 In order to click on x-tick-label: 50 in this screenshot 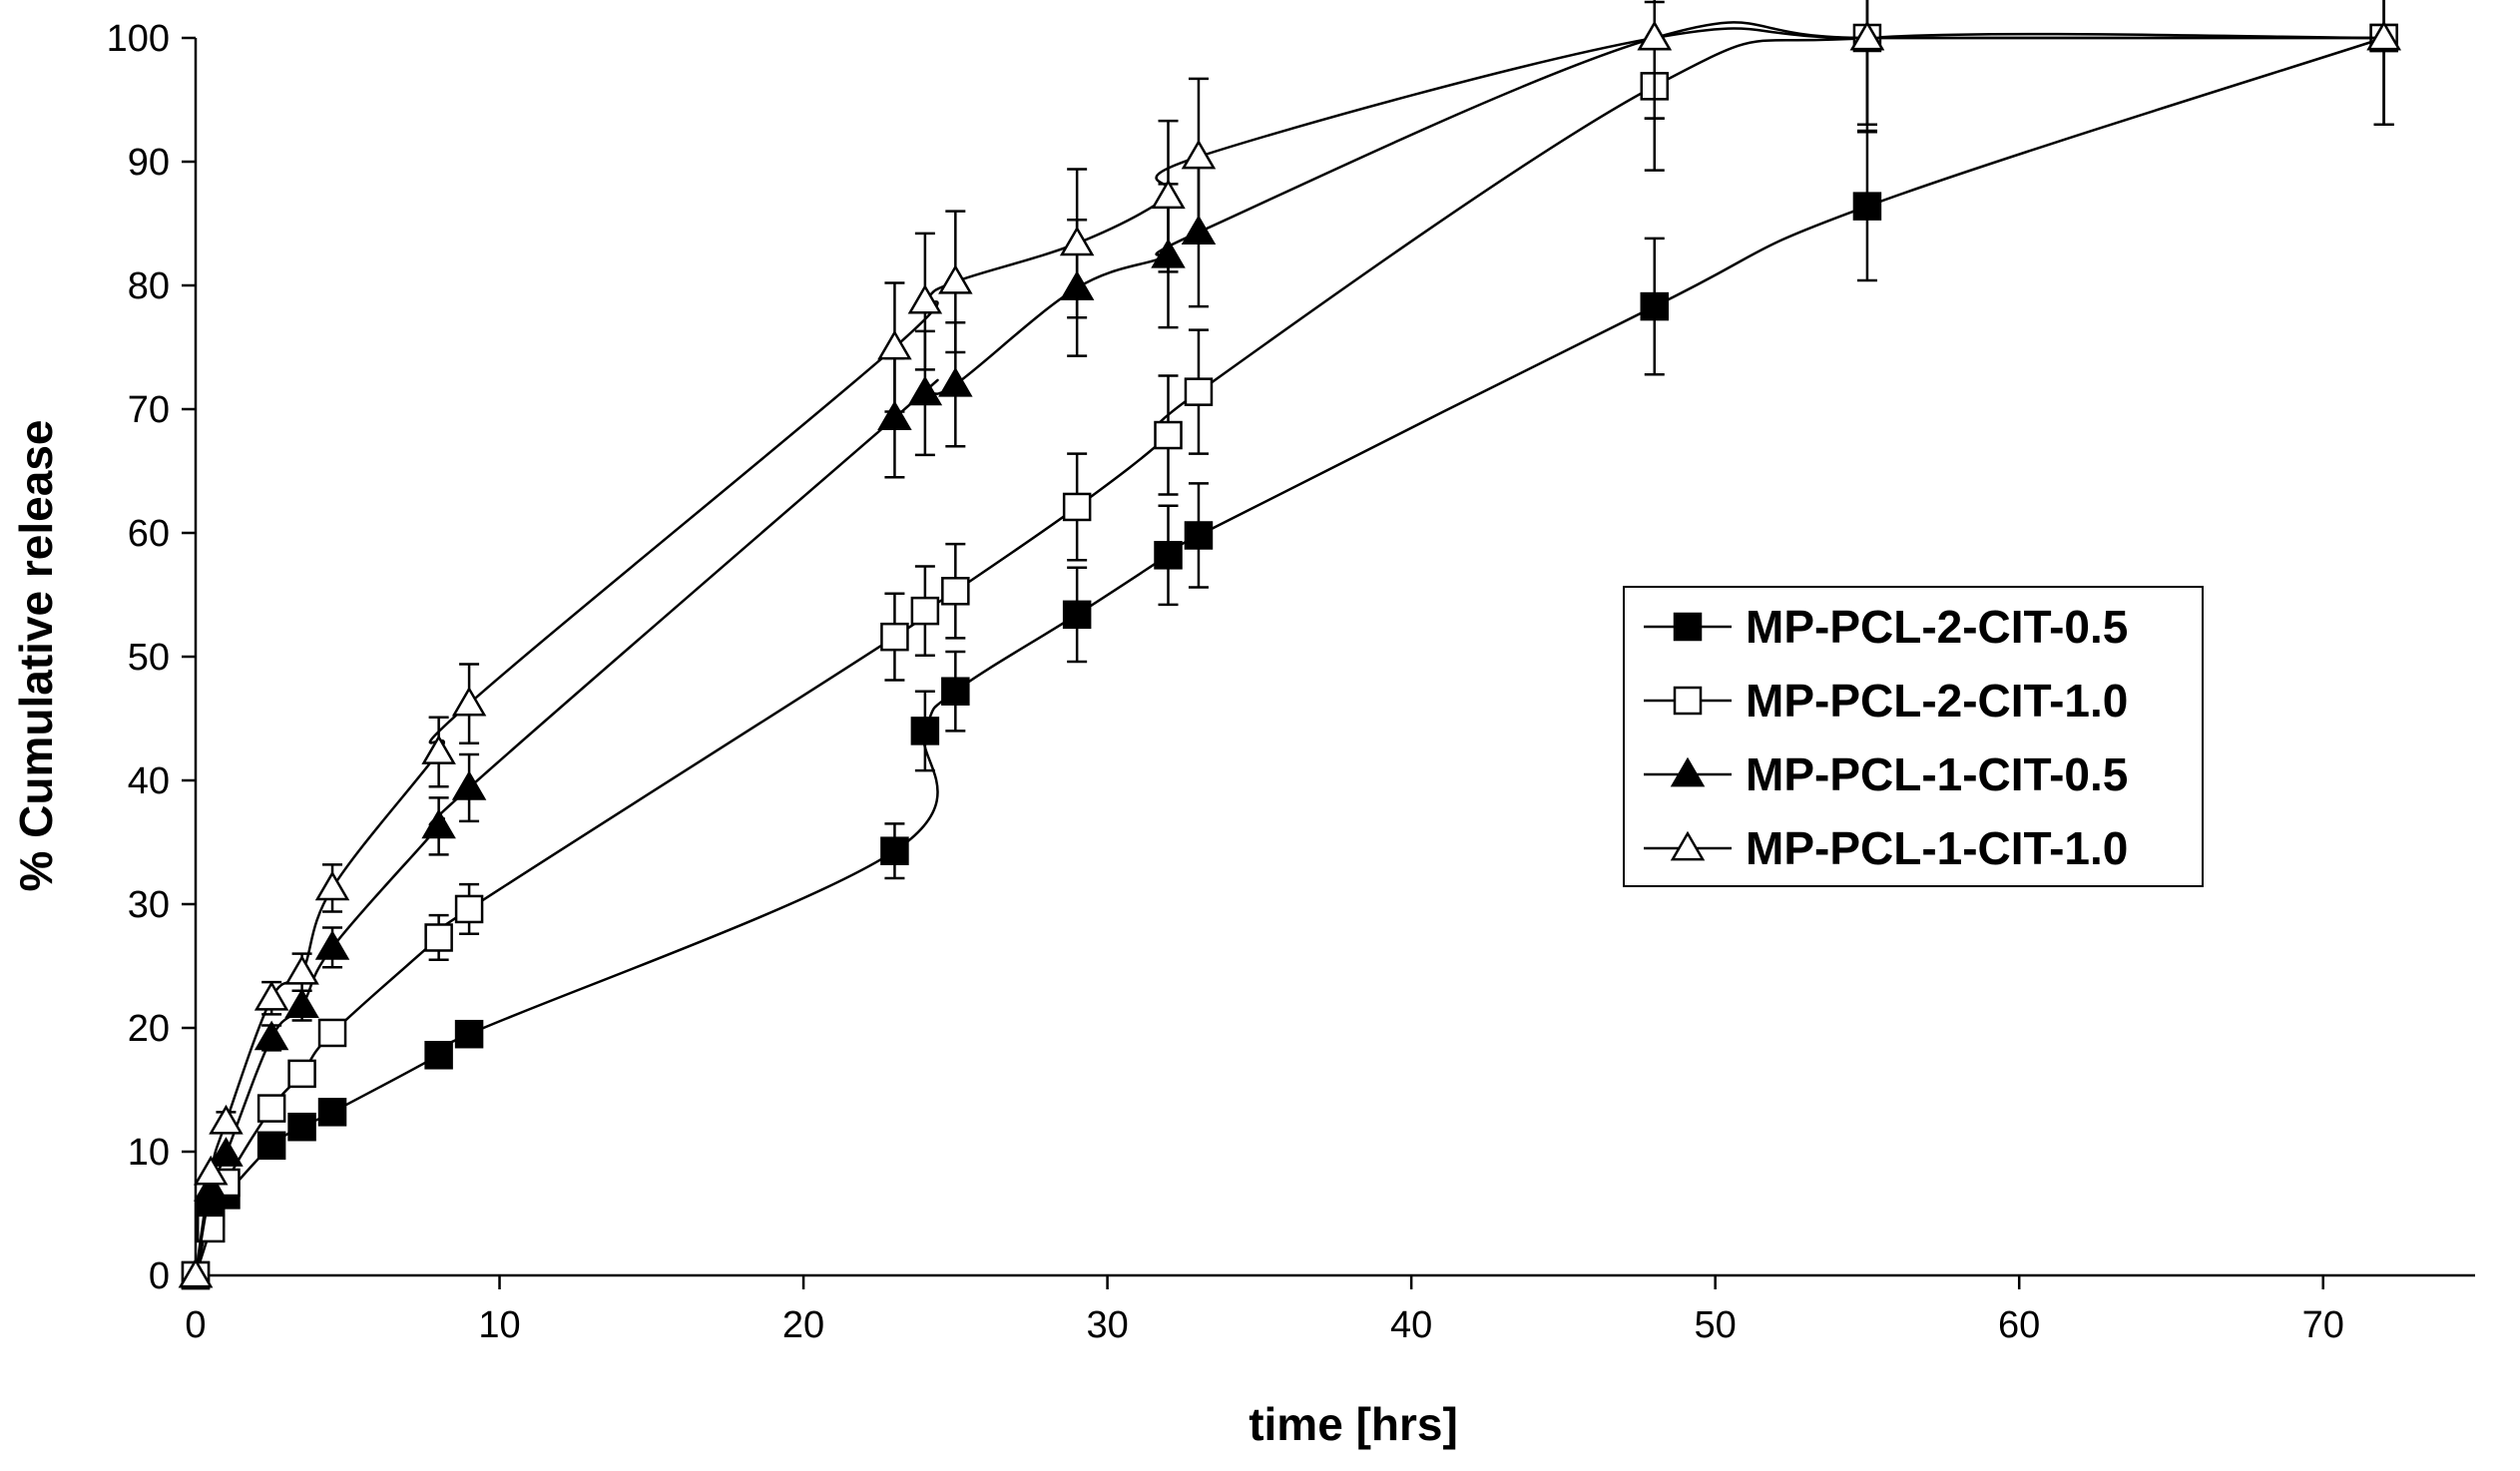, I will do `click(1716, 1325)`.